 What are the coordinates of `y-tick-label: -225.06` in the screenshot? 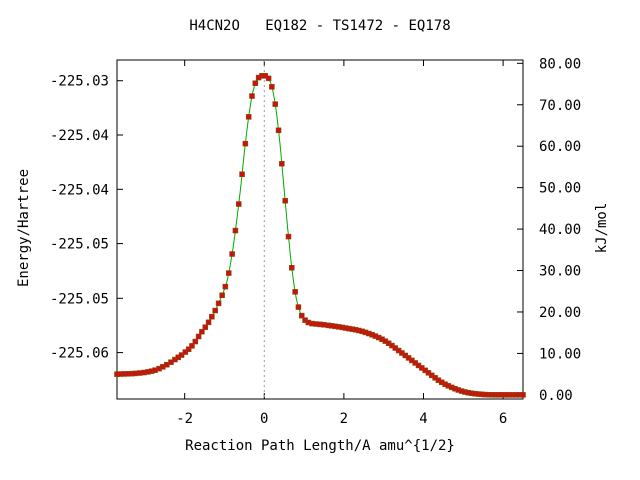 It's located at (79, 354).